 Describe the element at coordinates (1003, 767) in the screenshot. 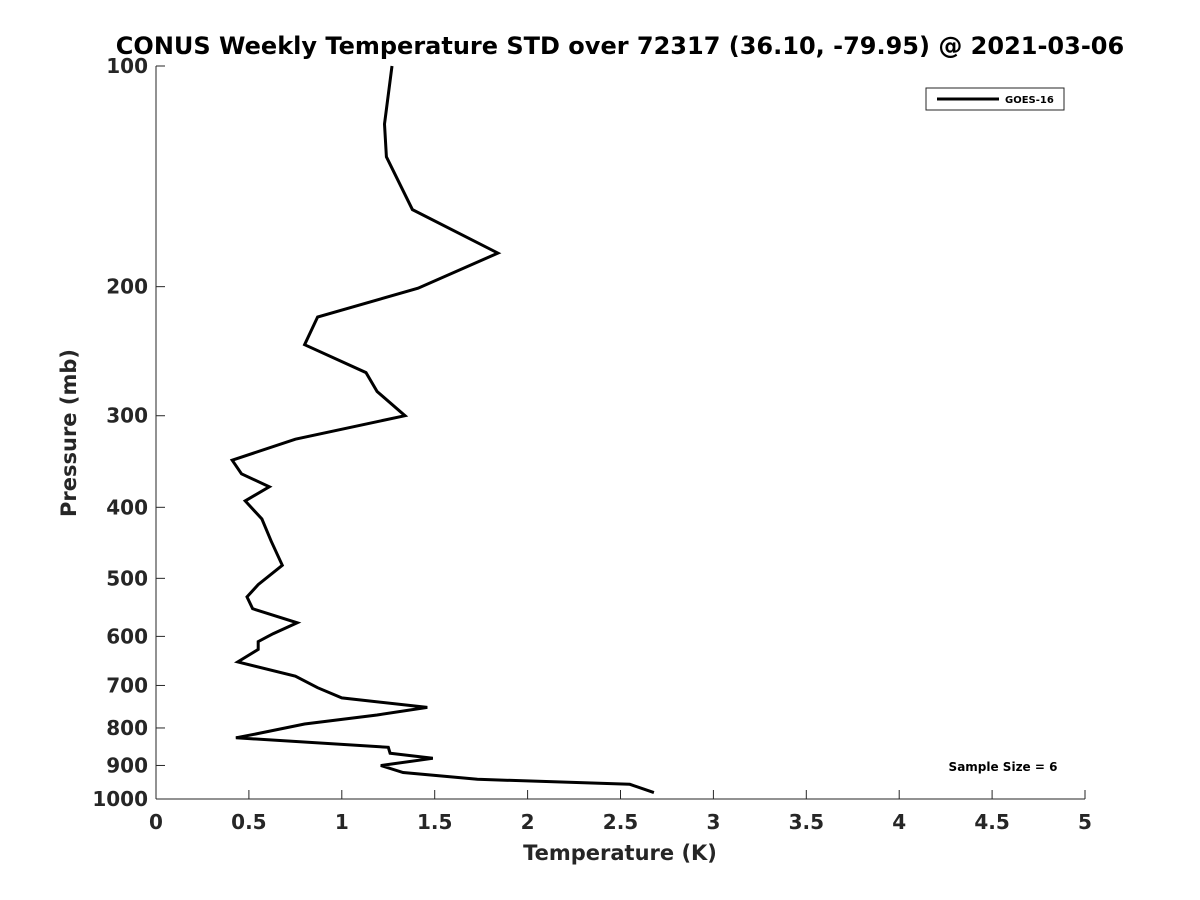

I see `sample-size-annotation: Sample Size = 6` at that location.